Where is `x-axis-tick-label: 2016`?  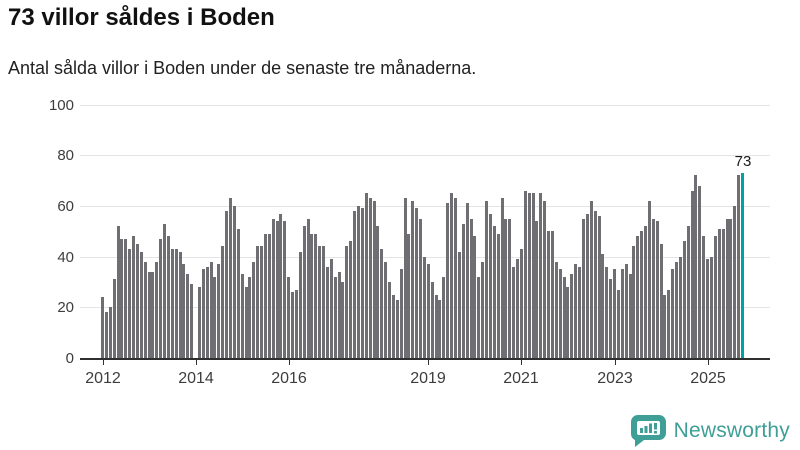 x-axis-tick-label: 2016 is located at coordinates (289, 378).